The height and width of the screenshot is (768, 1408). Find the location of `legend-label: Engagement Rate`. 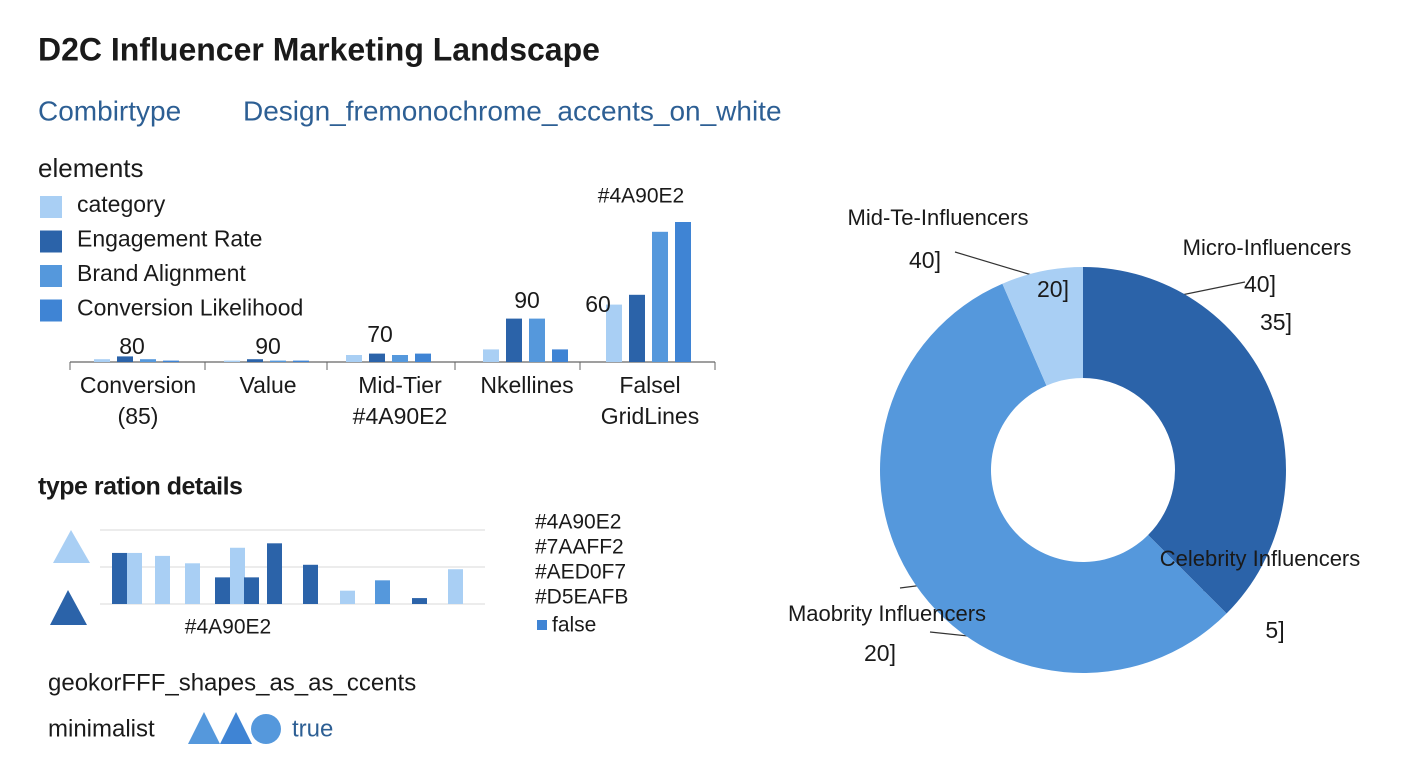

legend-label: Engagement Rate is located at coordinates (169, 239).